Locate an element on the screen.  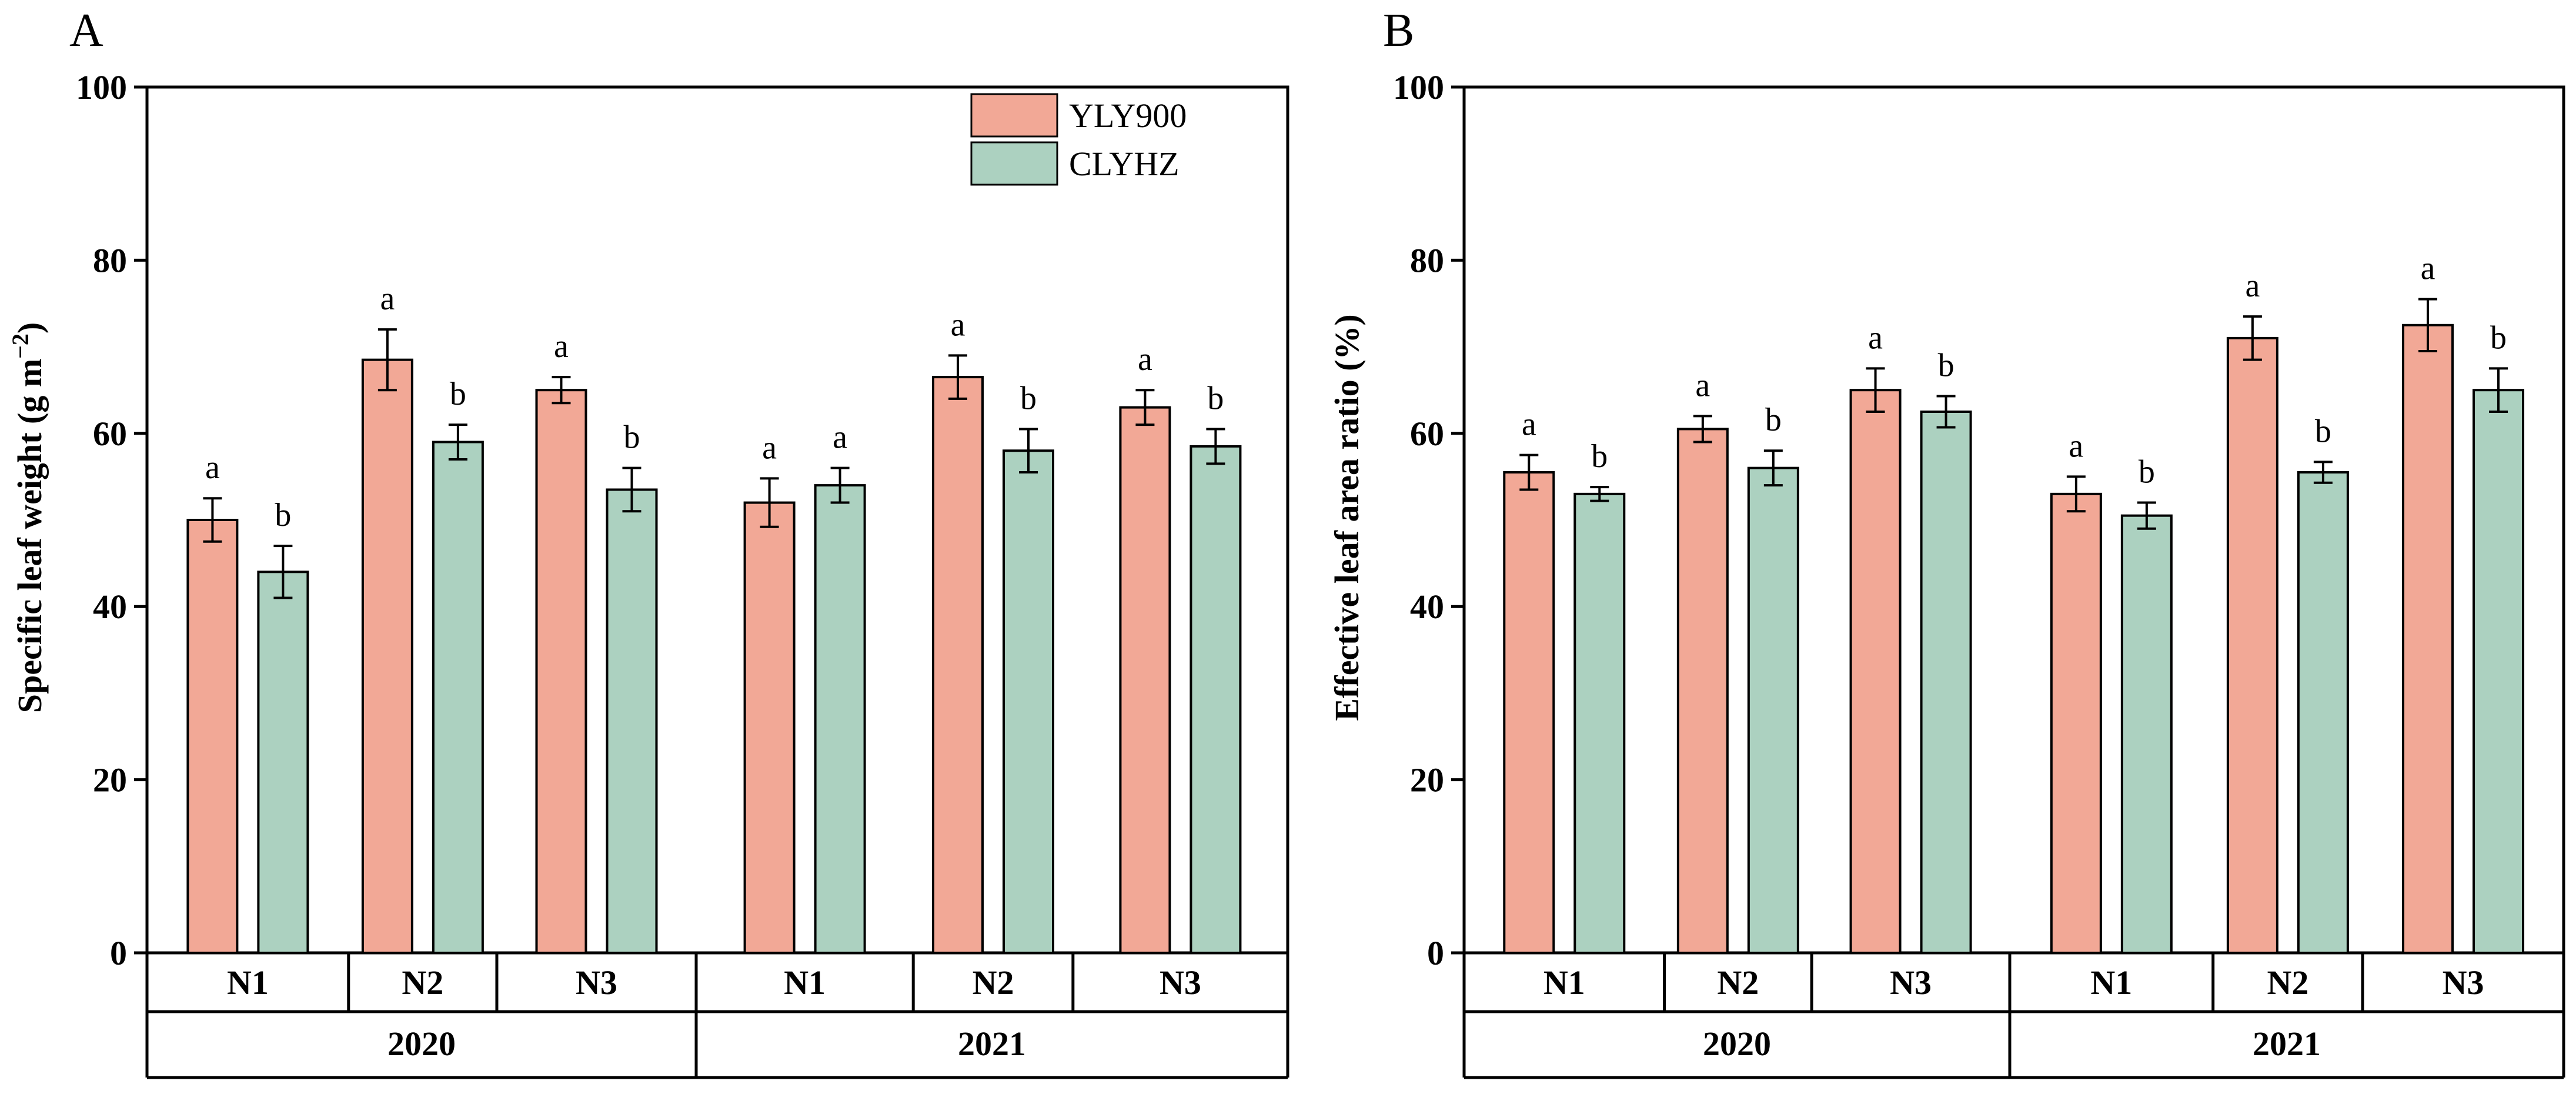
panel-a-y-tick-label: 80 is located at coordinates (110, 260).